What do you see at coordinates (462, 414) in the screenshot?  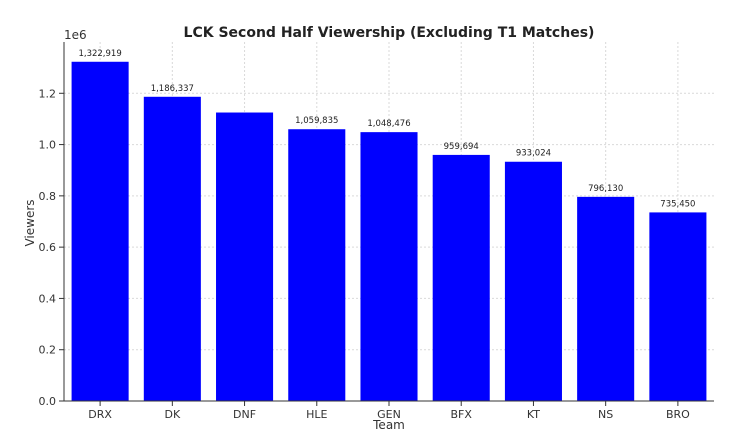 I see `x-tick-label-bfx: BFX` at bounding box center [462, 414].